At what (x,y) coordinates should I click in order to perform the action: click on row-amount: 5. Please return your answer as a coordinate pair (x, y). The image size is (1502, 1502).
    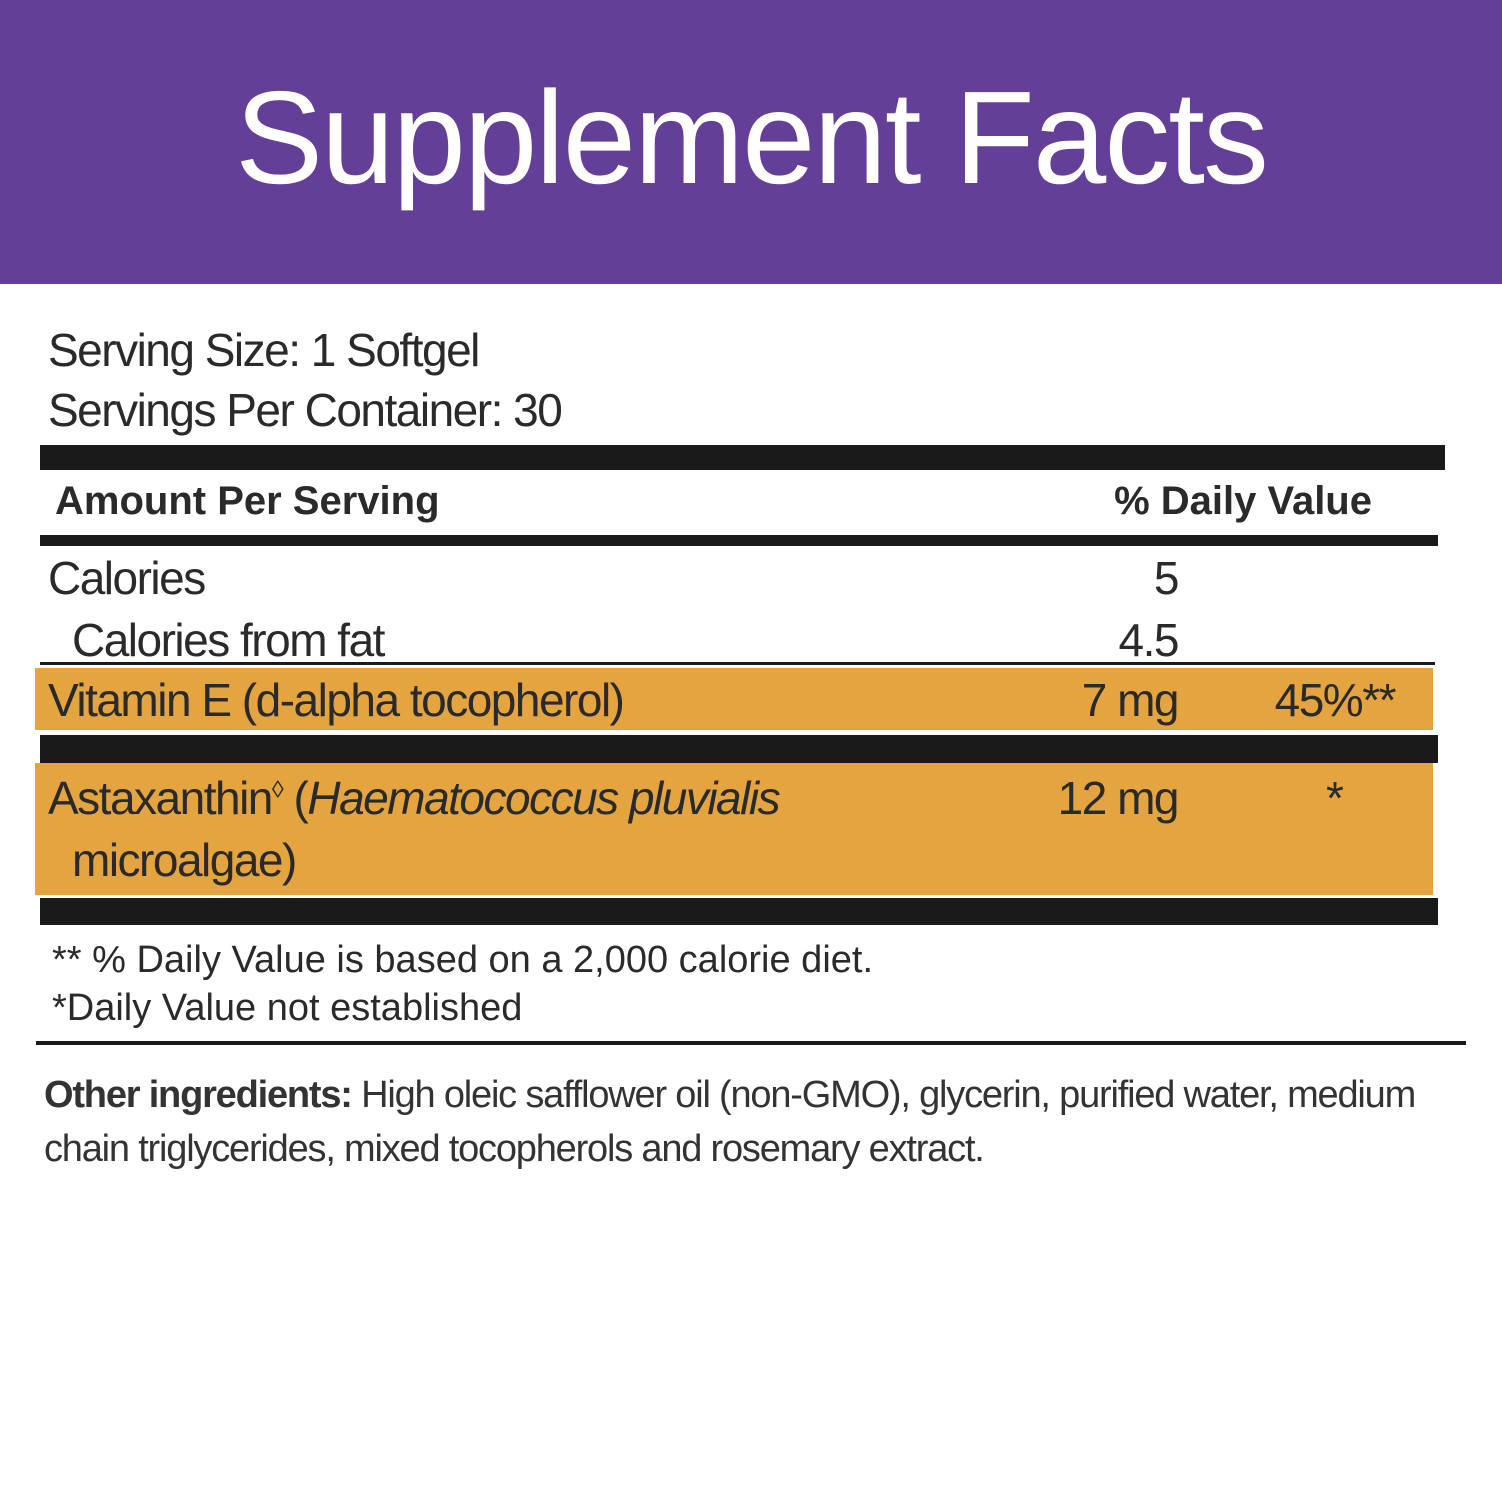
    Looking at the image, I should click on (1166, 578).